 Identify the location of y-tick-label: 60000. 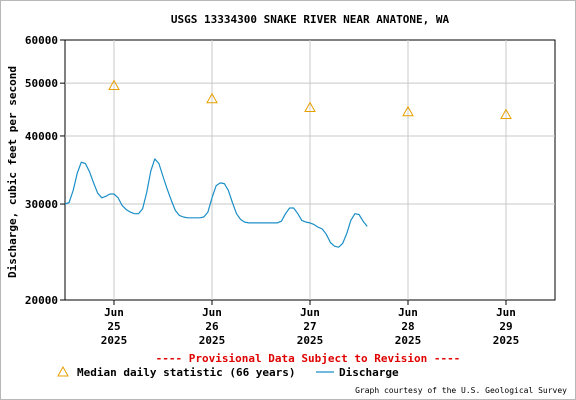
(41, 40).